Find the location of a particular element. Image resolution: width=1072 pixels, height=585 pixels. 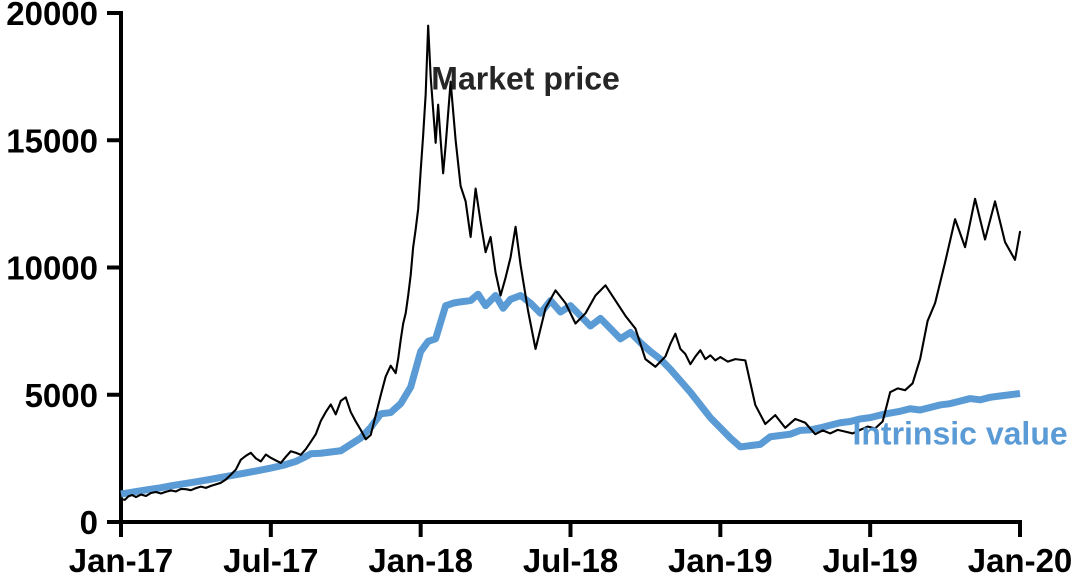

y-tick-label: 15000 is located at coordinates (52, 140).